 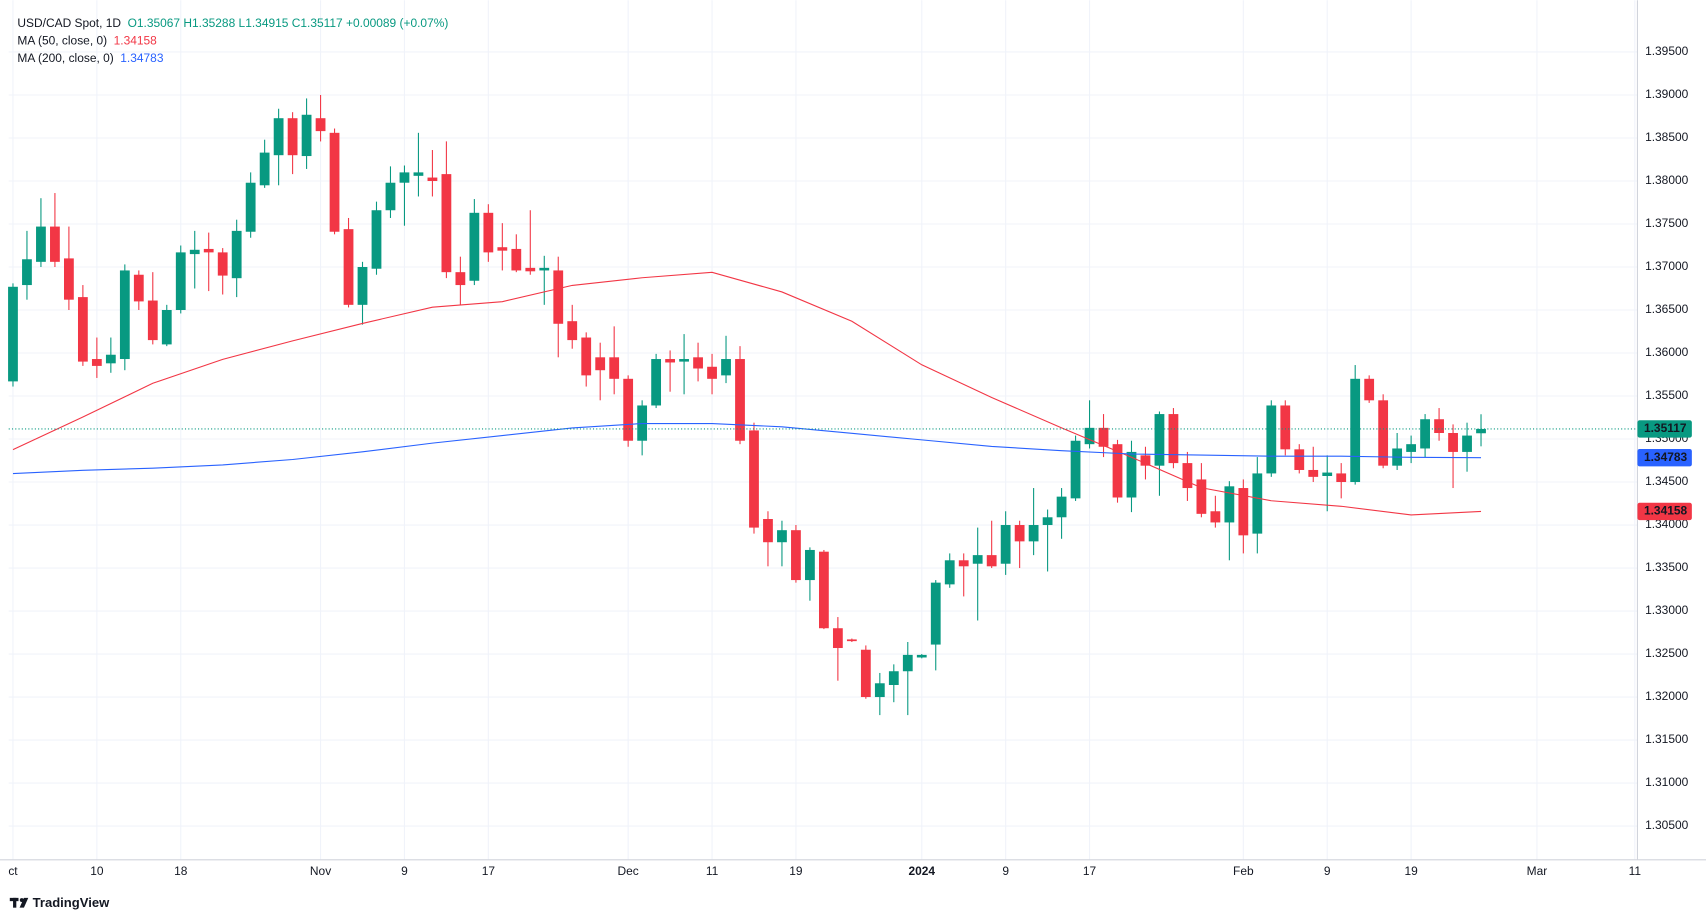 What do you see at coordinates (1667, 51) in the screenshot?
I see `y-tick-label: 1.39500` at bounding box center [1667, 51].